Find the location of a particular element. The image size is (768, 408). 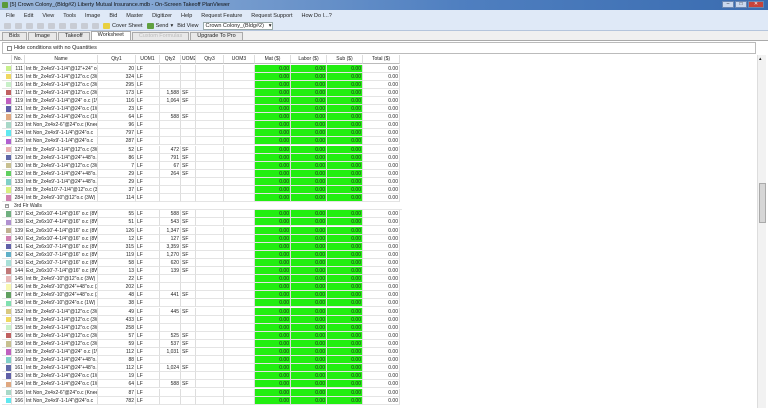

column-header-uom2: UOM2 is located at coordinates (188, 59).